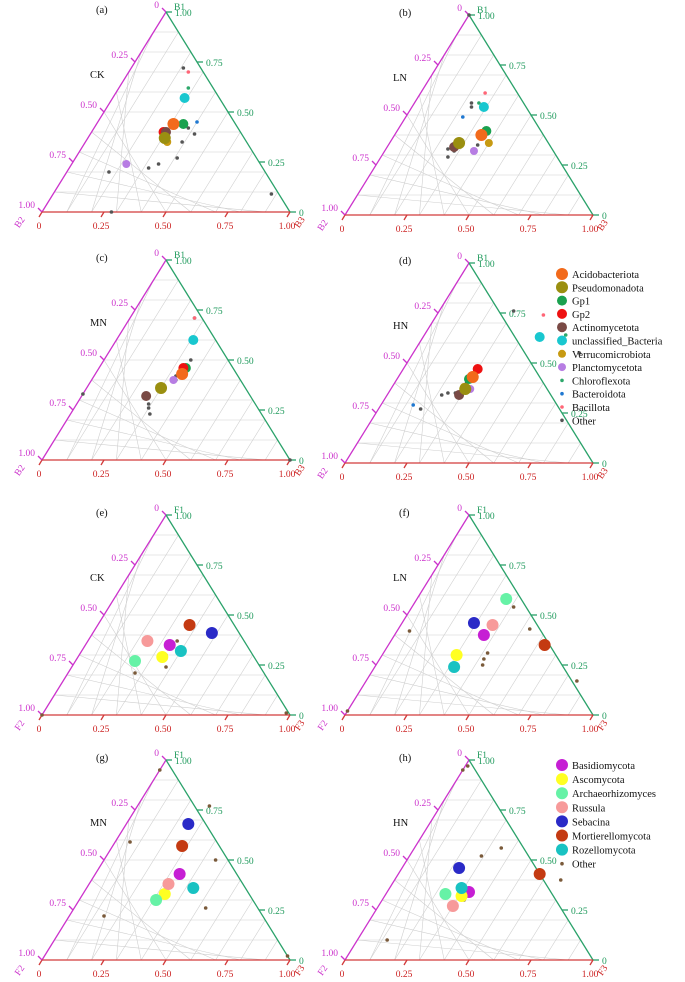 This screenshot has width=685, height=982. Describe the element at coordinates (179, 874) in the screenshot. I see `data-point-basidiomycota` at that location.